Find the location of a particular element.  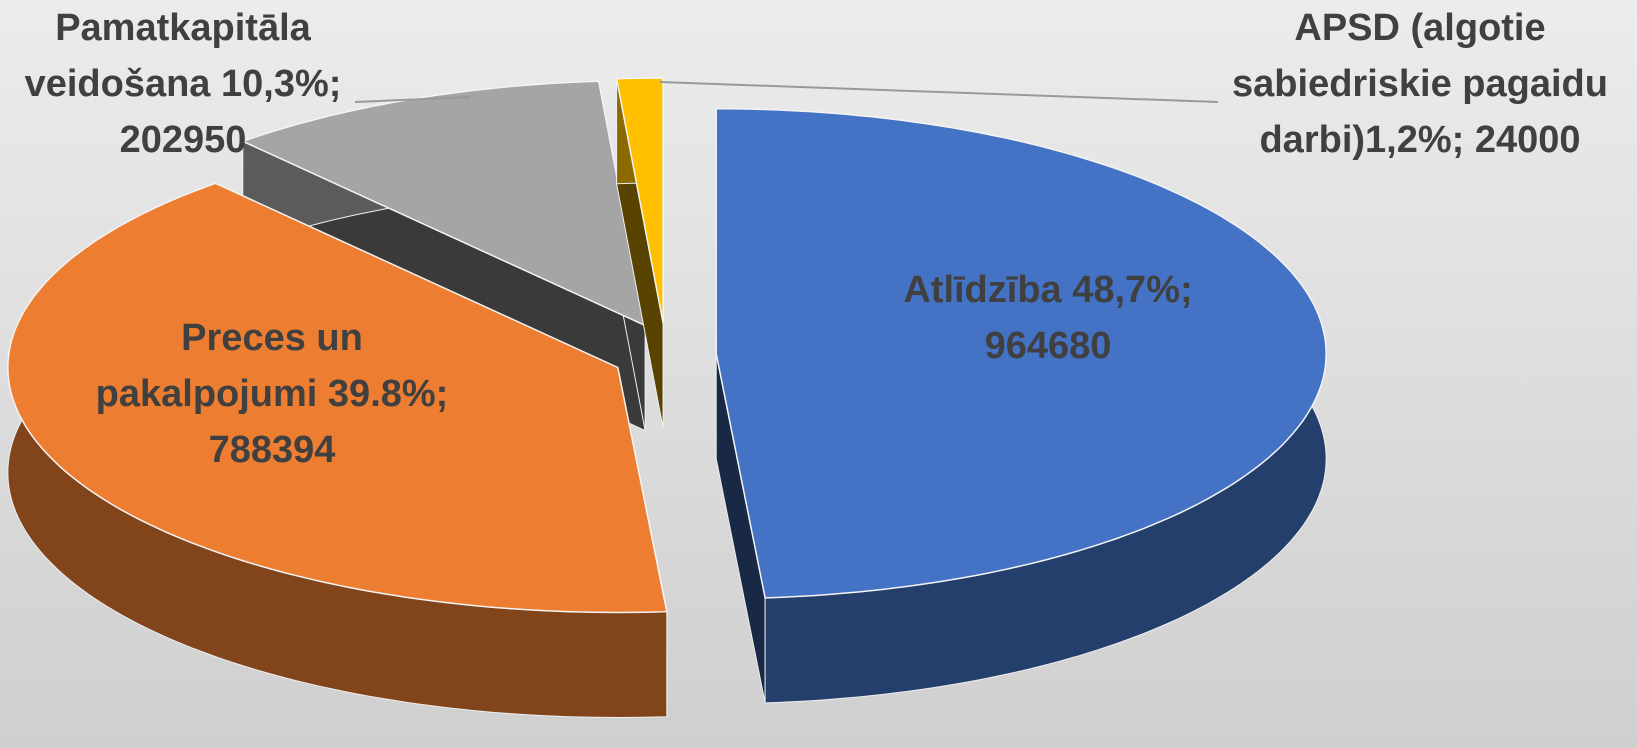

data-label: Pamatkapitāla is located at coordinates (183, 28).